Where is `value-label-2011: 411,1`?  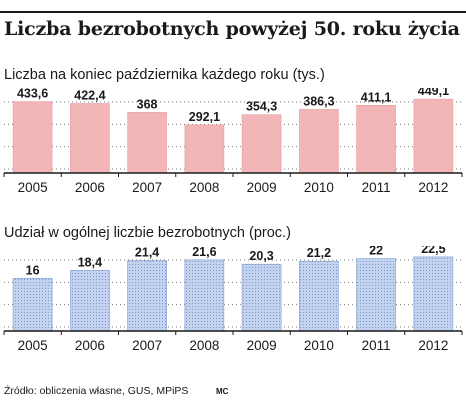 value-label-2011: 411,1 is located at coordinates (376, 97).